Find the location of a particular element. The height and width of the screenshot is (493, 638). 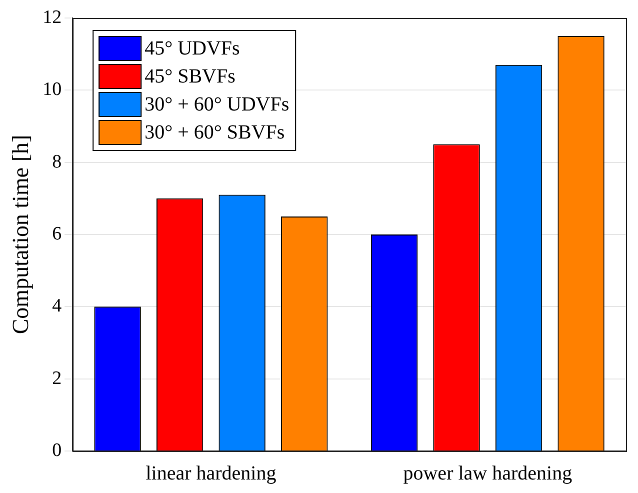

y-axis-title: Computation time [h] is located at coordinates (20, 234).